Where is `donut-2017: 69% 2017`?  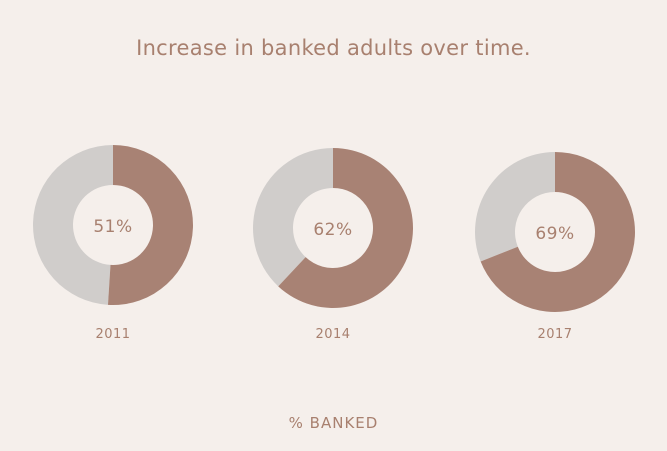
donut-2017: 69% 2017 is located at coordinates (555, 247).